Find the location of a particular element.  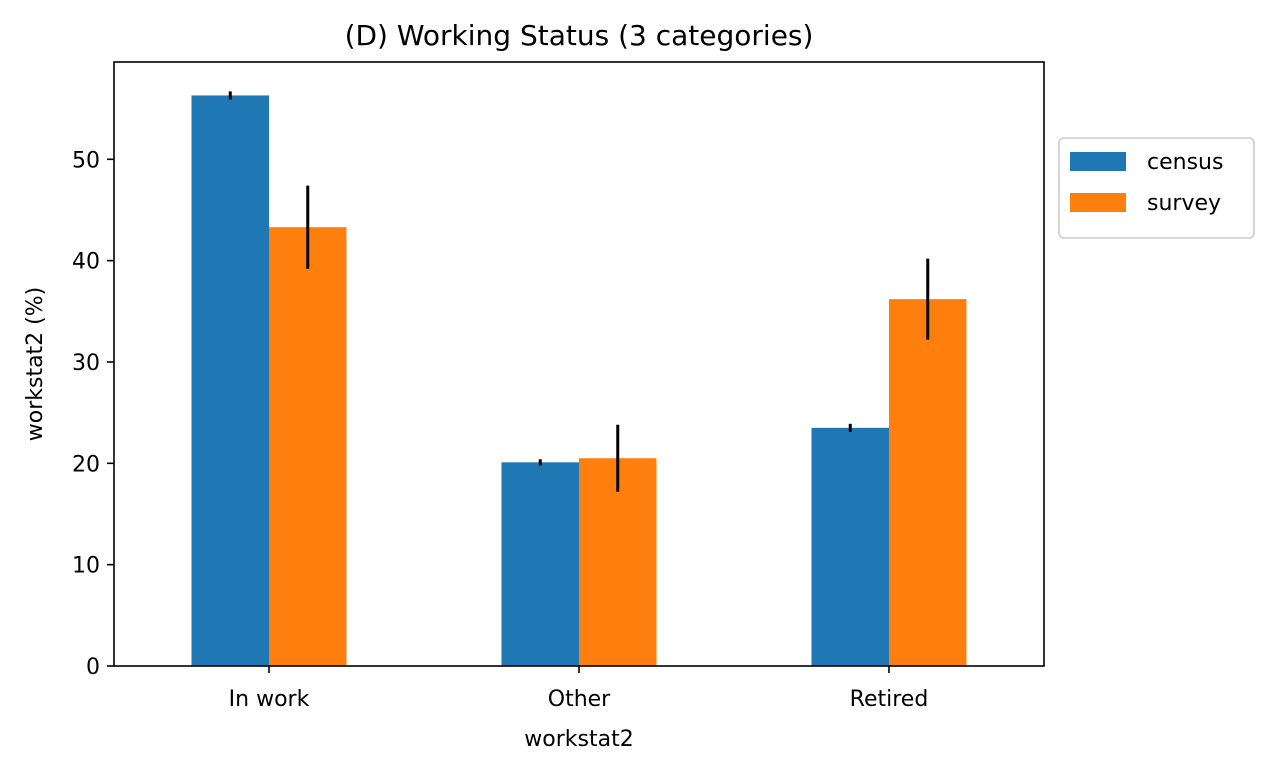

chart-title: (D) Working Status (3 categories) is located at coordinates (579, 35).